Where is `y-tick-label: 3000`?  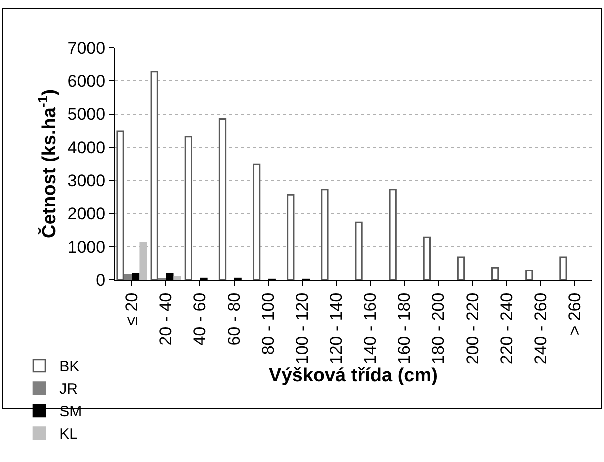 y-tick-label: 3000 is located at coordinates (87, 181).